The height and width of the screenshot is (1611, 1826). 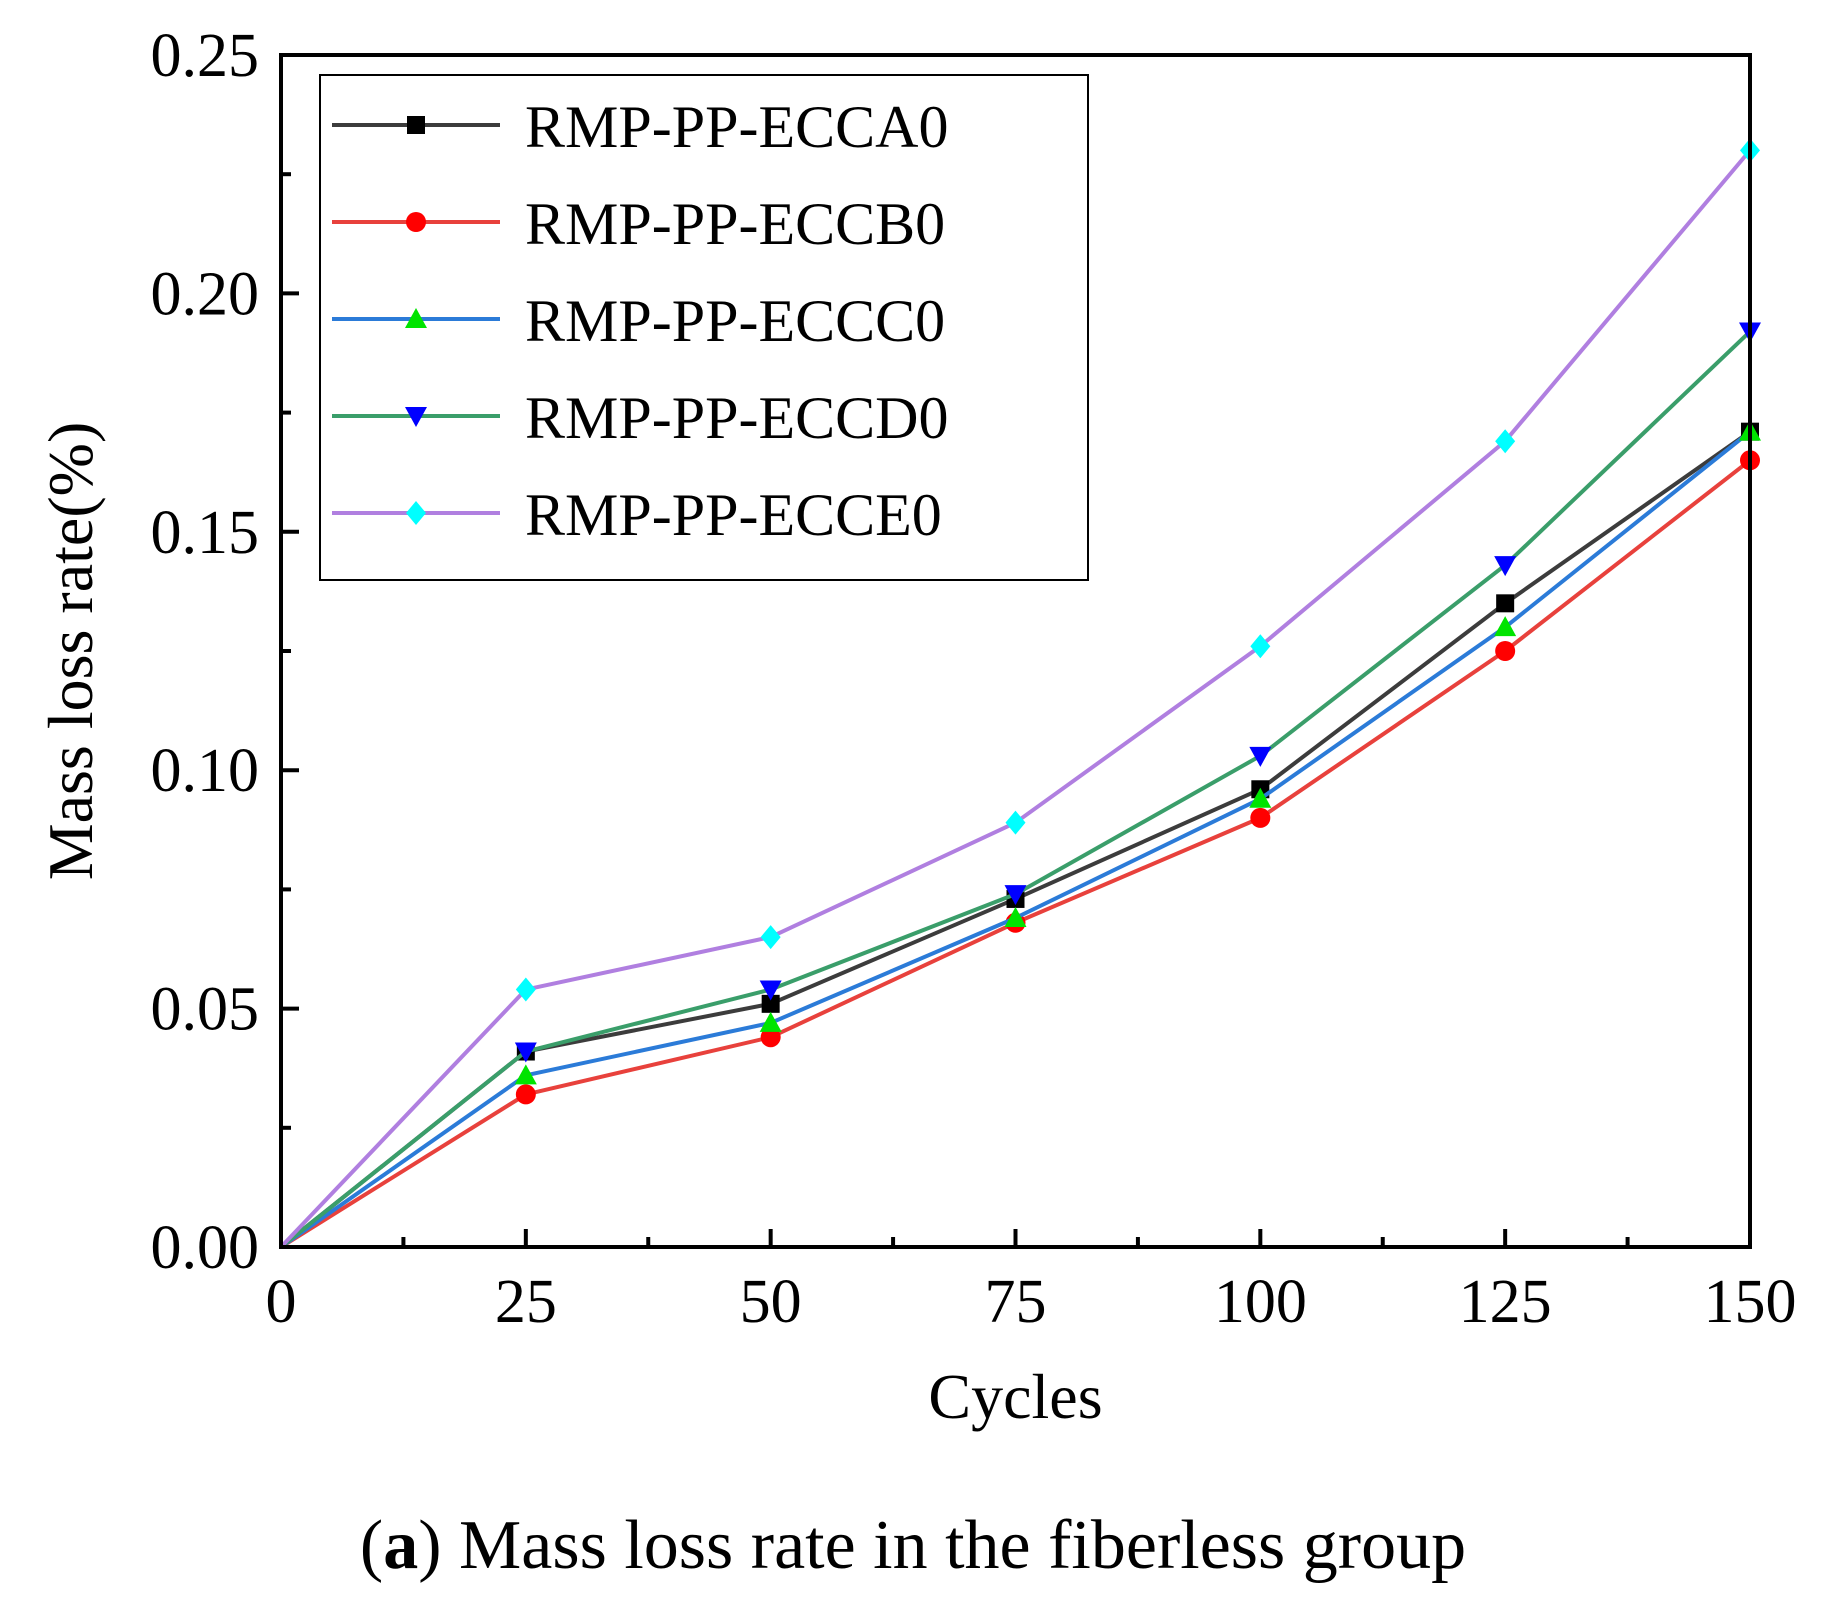 I want to click on y-tick-label: 0.15, so click(x=205, y=533).